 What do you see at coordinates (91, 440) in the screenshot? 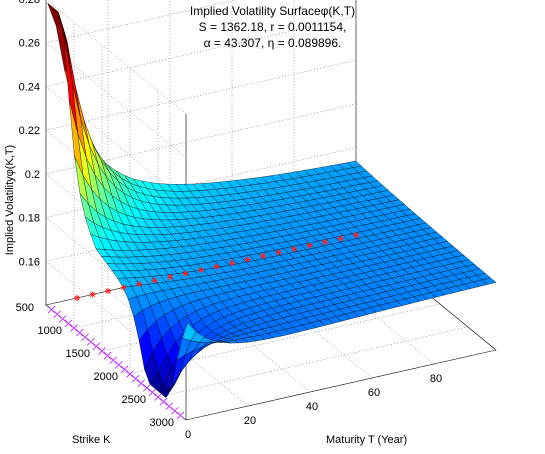
I see `y-axis-label: Strike K` at bounding box center [91, 440].